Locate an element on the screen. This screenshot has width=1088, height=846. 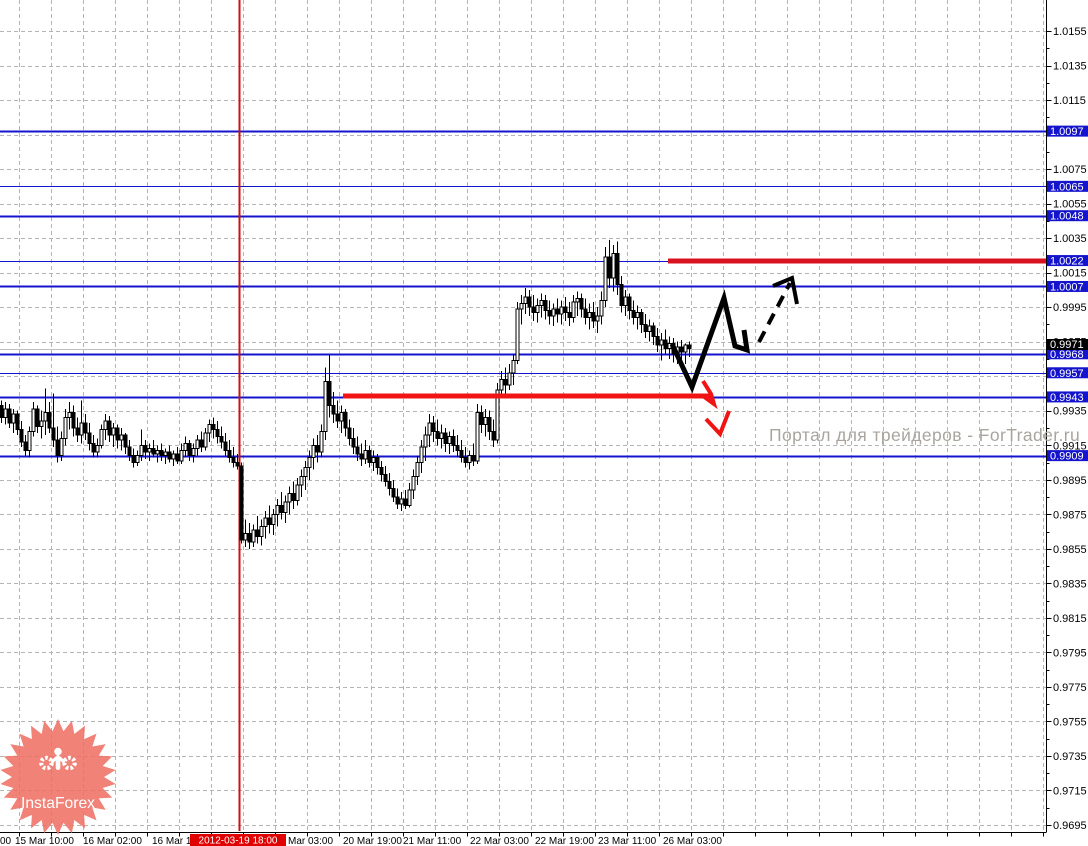
black-zigzag-arrow is located at coordinates (710, 341).